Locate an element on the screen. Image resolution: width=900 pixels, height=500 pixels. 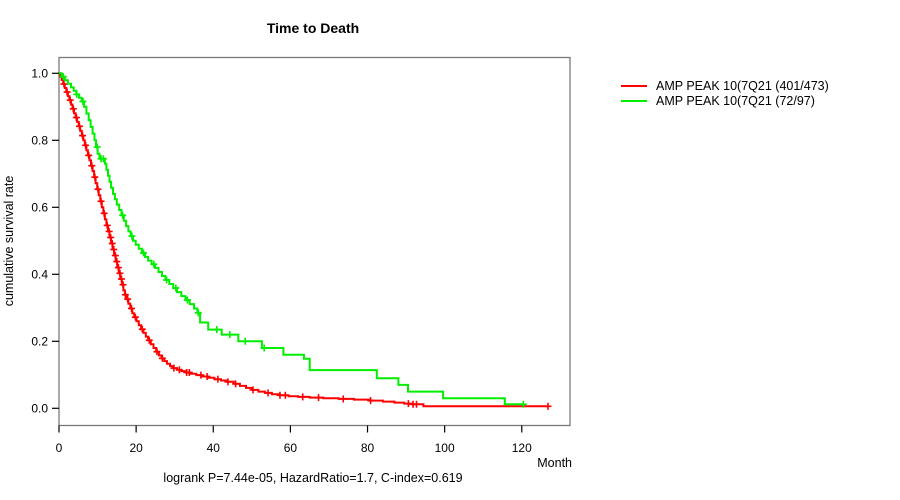
y-tick-label: 0.2 is located at coordinates (39, 342).